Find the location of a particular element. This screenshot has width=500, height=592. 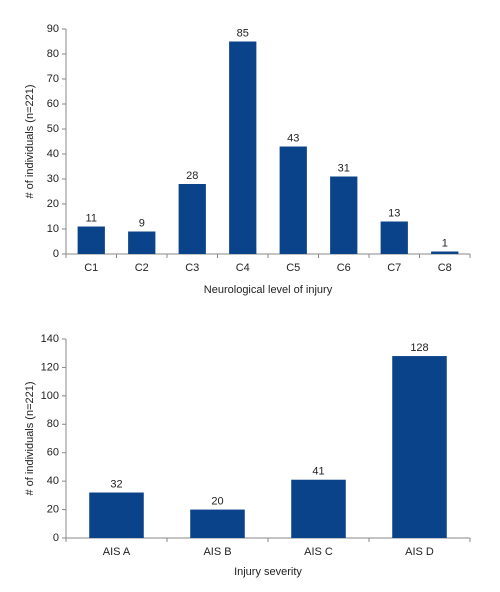

y-tick-label: 120 is located at coordinates (50, 367).